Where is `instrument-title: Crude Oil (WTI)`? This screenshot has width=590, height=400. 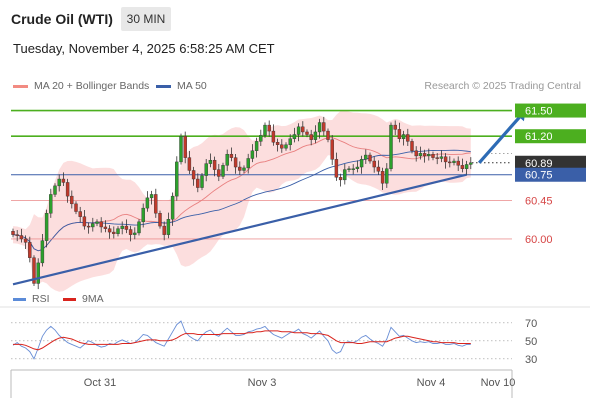
instrument-title: Crude Oil (WTI) is located at coordinates (62, 19).